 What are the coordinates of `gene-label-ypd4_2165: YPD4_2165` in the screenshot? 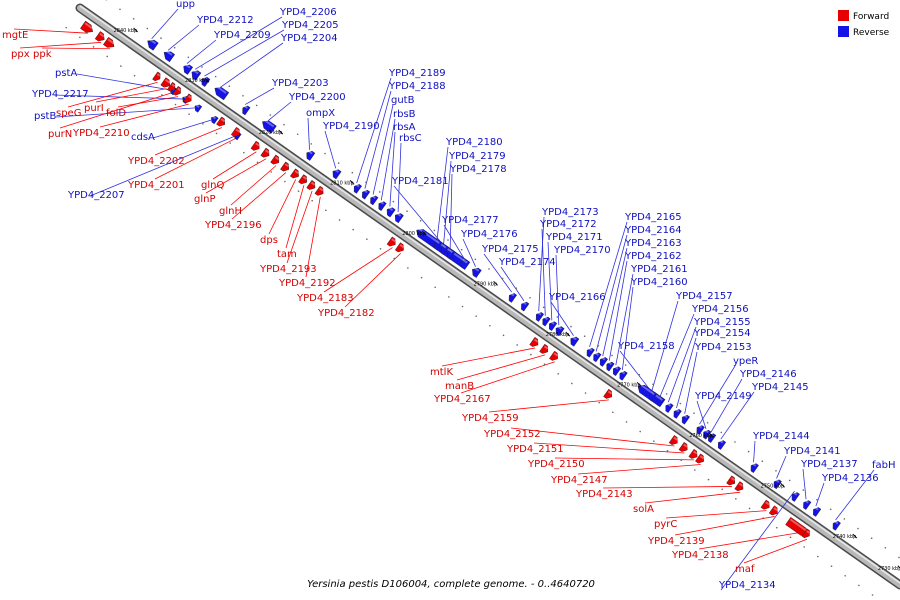 It's located at (653, 217).